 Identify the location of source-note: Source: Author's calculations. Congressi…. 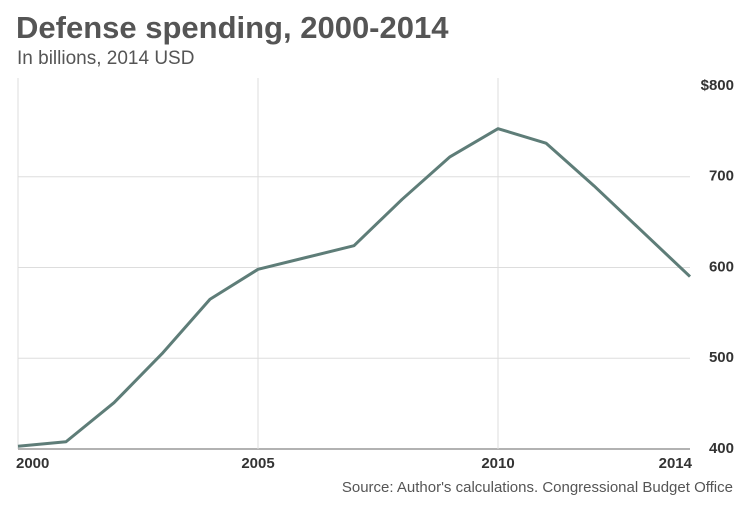
(537, 487).